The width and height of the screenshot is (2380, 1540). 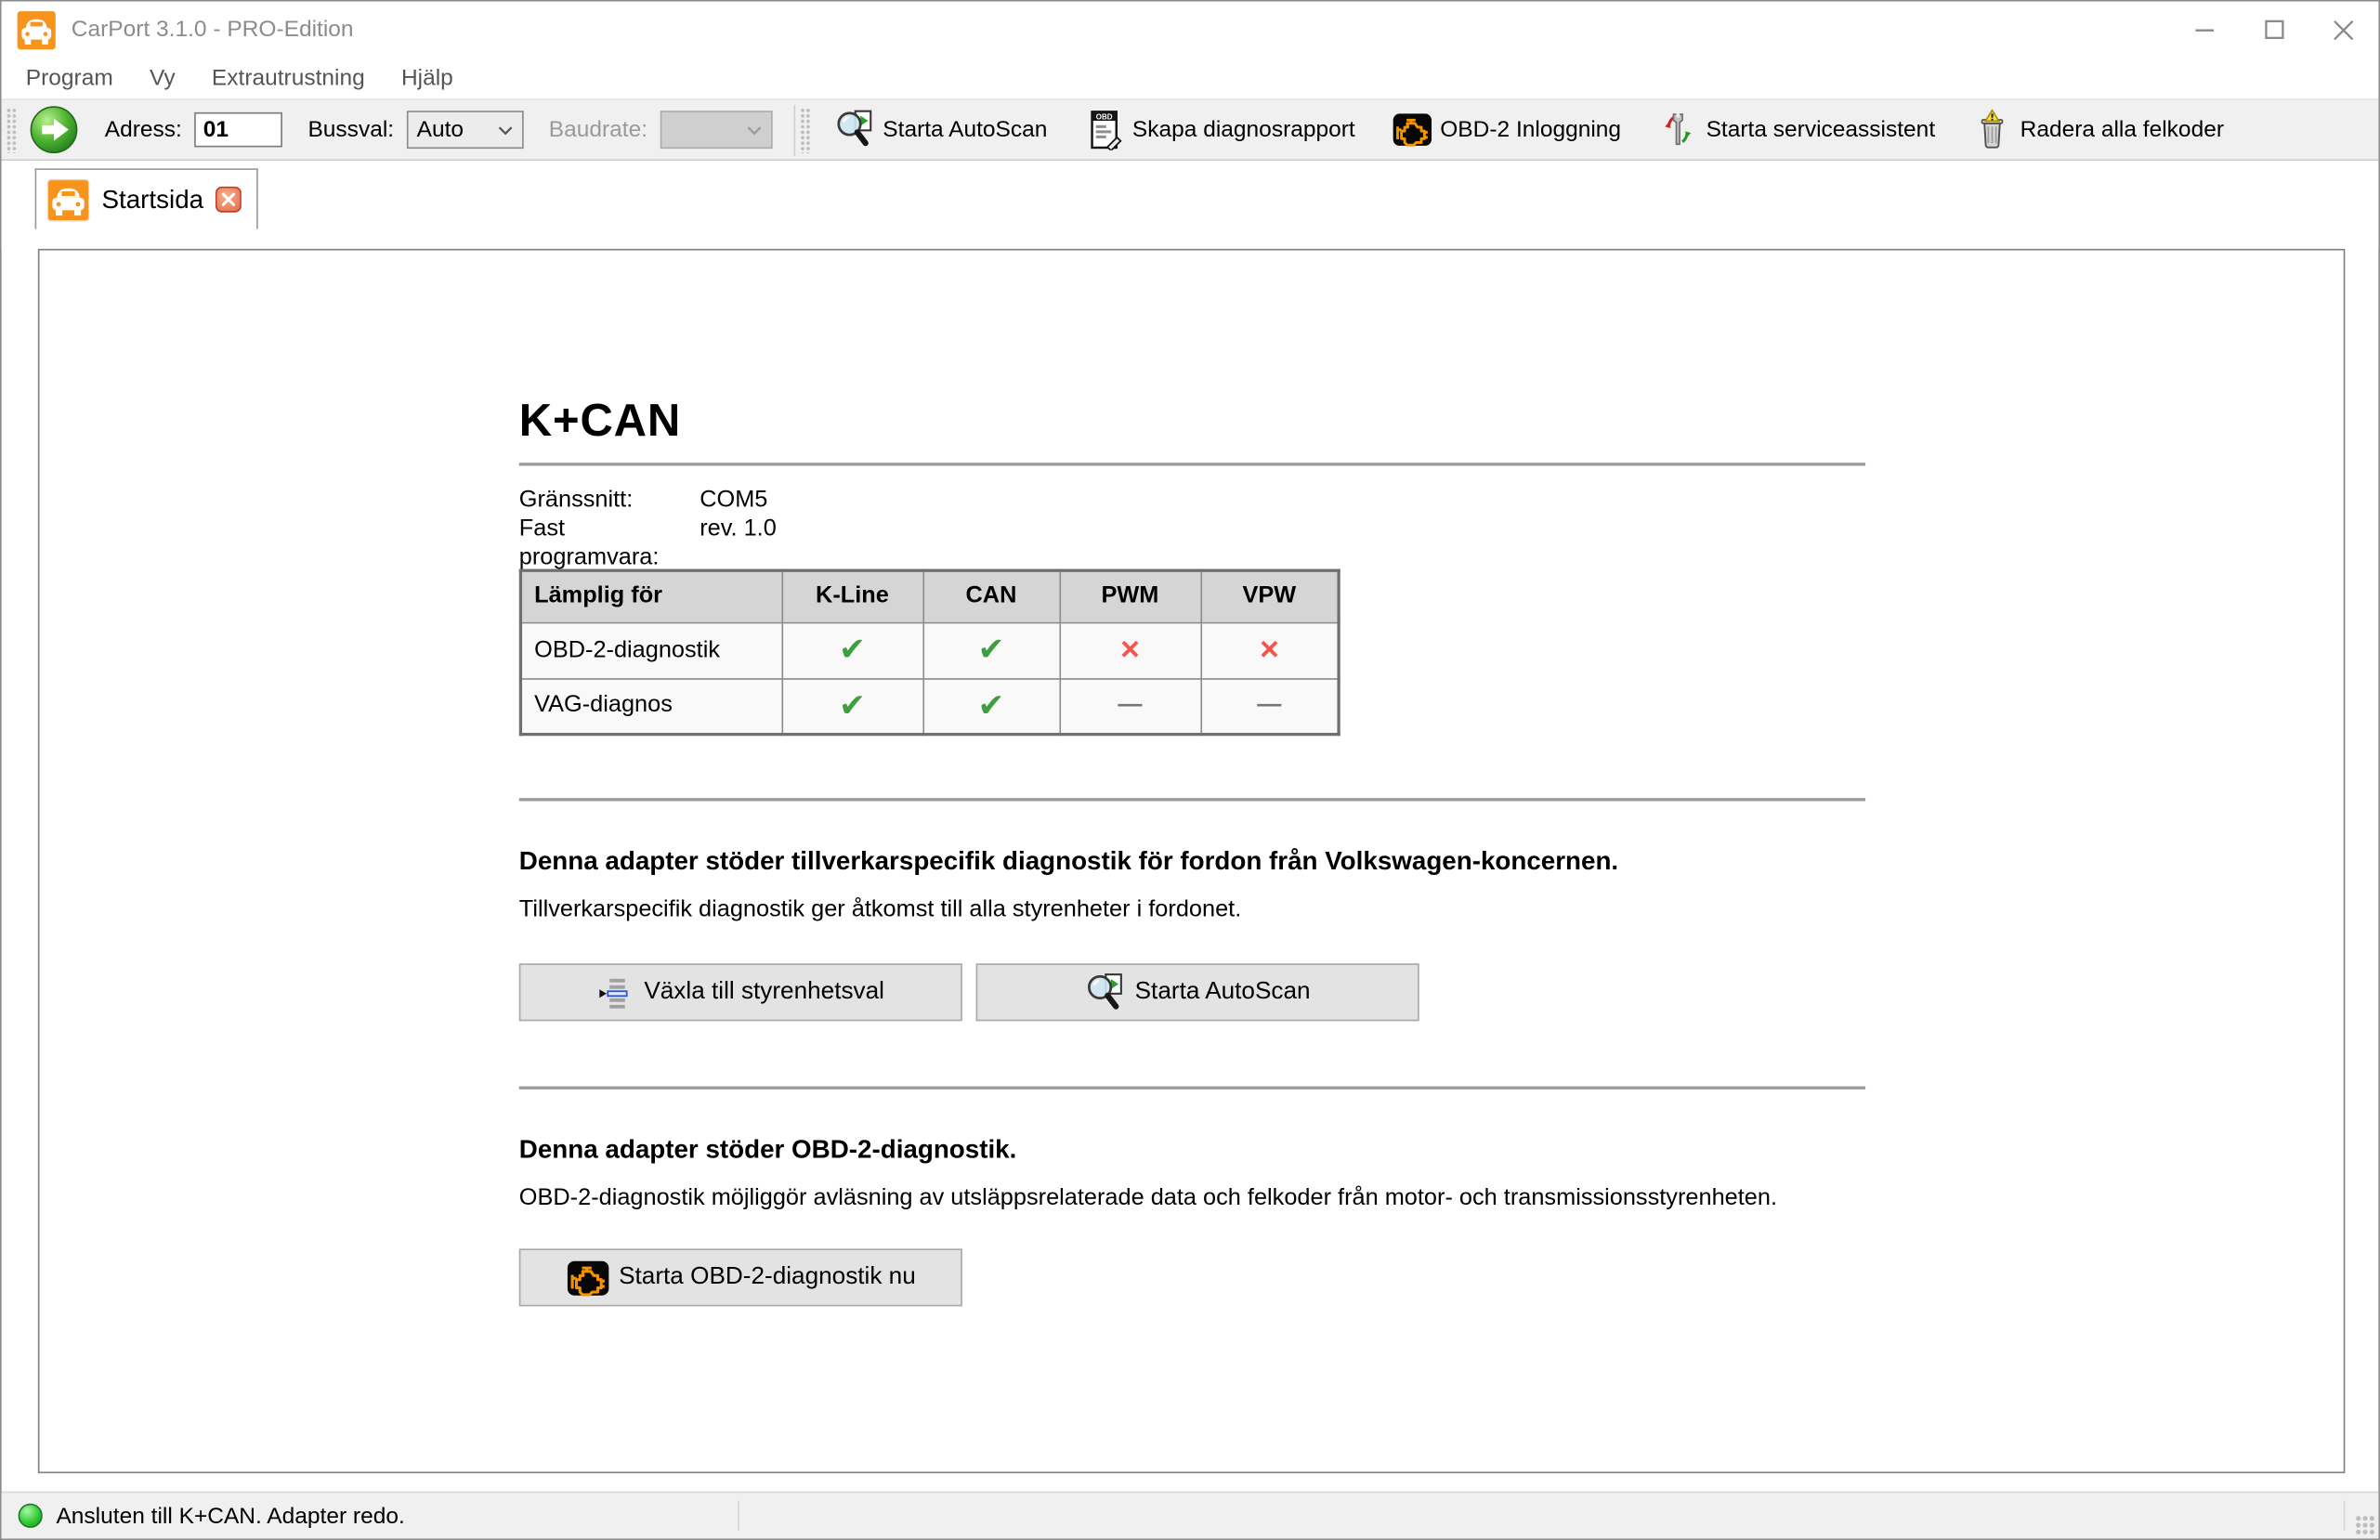 What do you see at coordinates (716, 130) in the screenshot?
I see `baudrate-dropdown` at bounding box center [716, 130].